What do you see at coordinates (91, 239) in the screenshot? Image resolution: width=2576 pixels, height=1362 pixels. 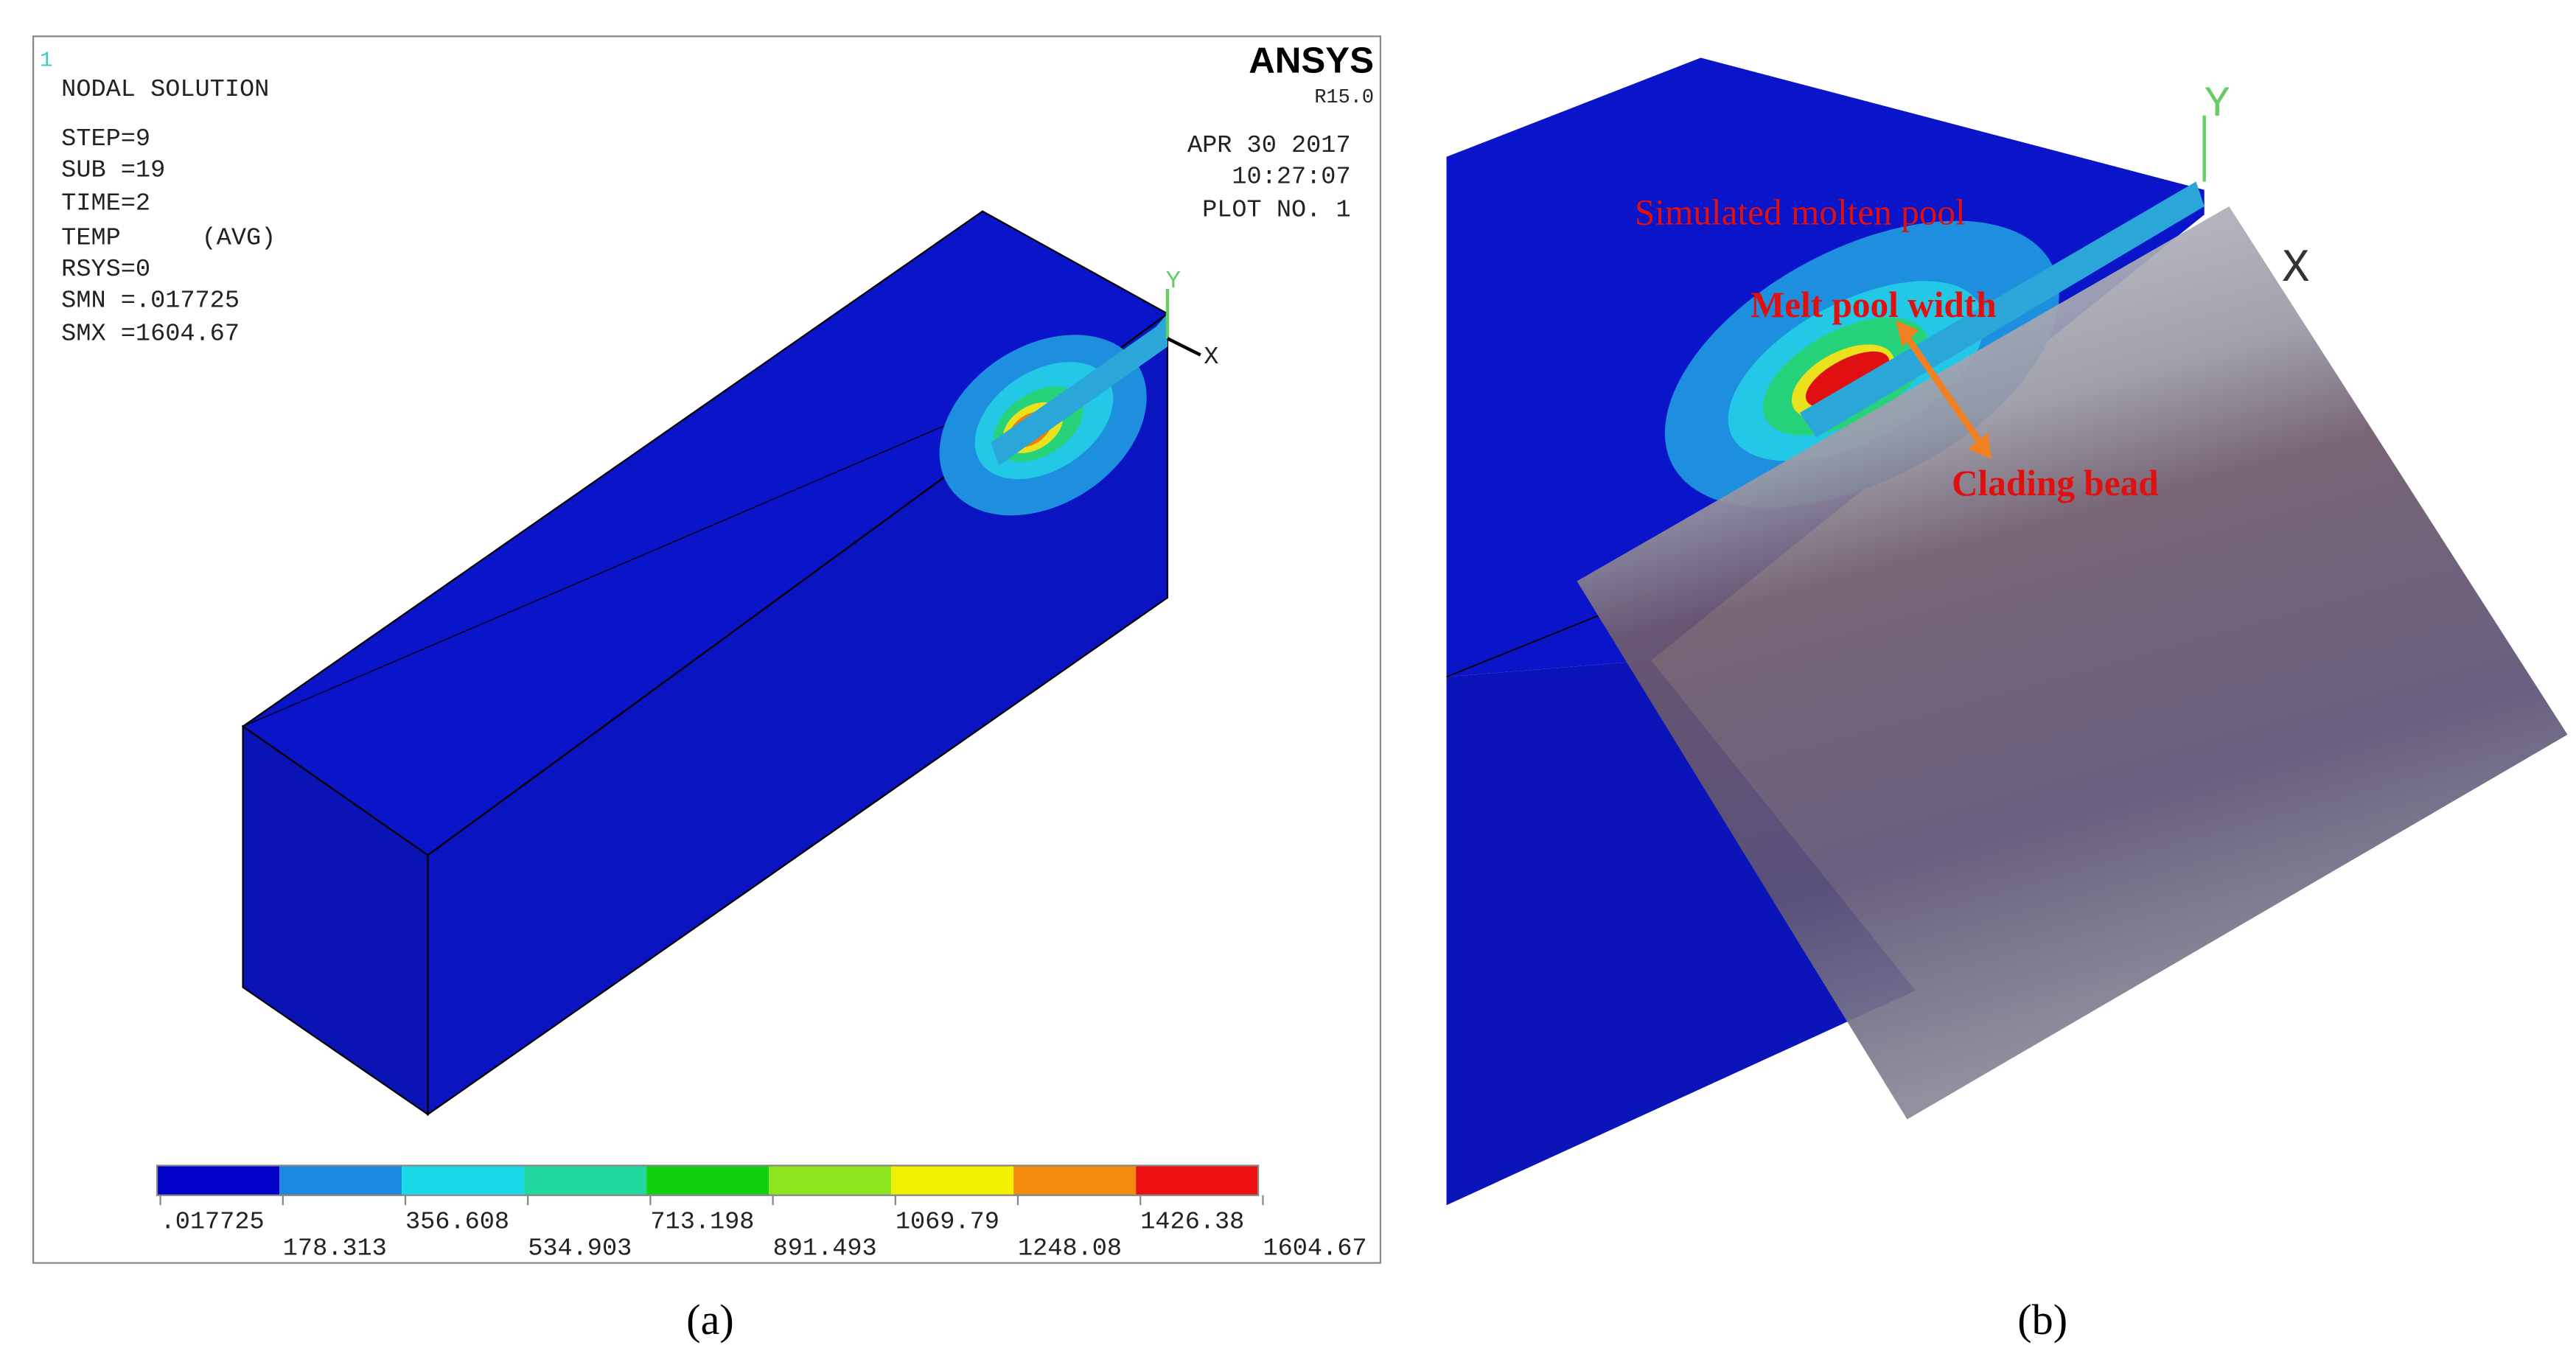 I see `header-line: TEMP` at bounding box center [91, 239].